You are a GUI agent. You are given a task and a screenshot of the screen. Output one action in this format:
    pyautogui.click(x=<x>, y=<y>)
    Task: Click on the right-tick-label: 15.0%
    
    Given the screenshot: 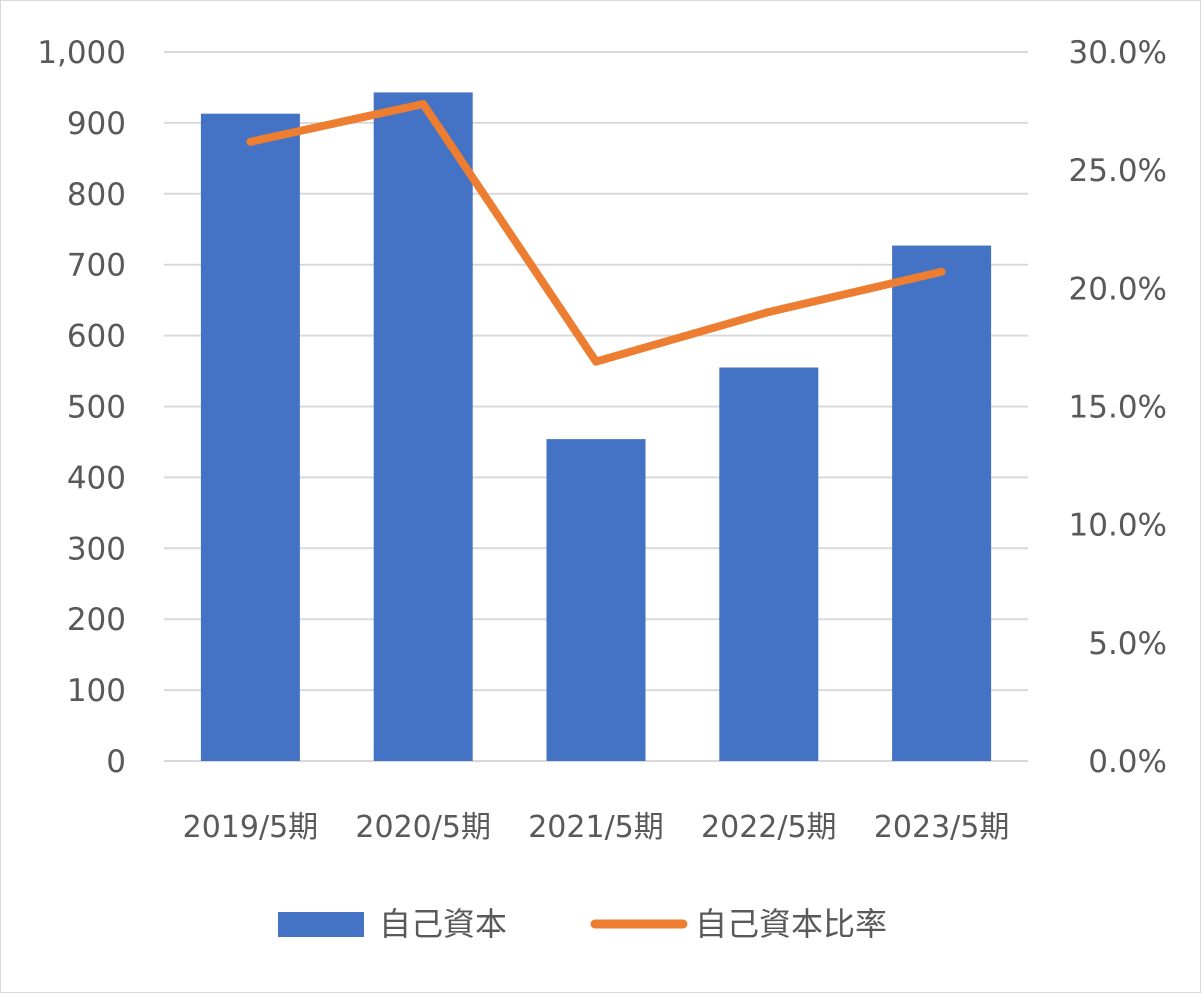 What is the action you would take?
    pyautogui.click(x=1118, y=408)
    